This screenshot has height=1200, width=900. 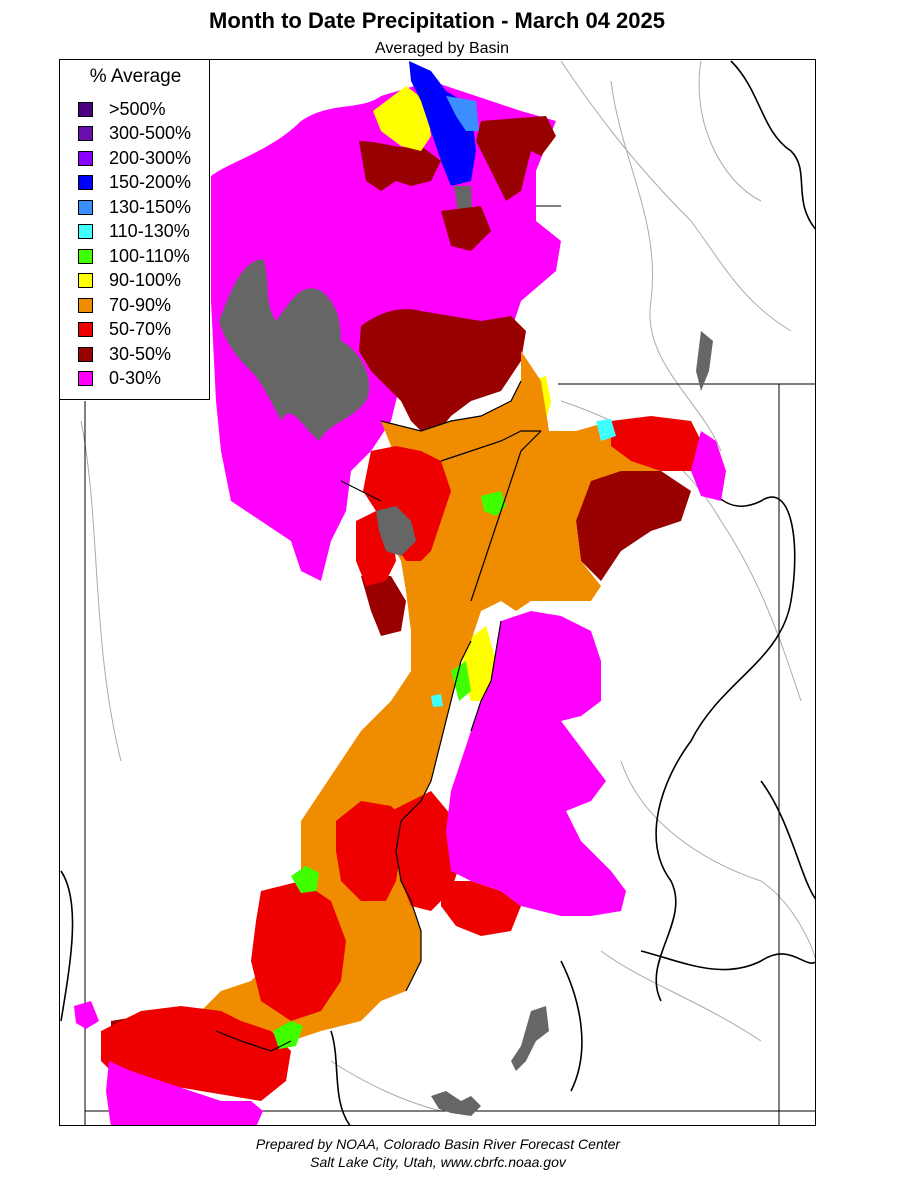 I want to click on legend-label: >500%, so click(x=137, y=108).